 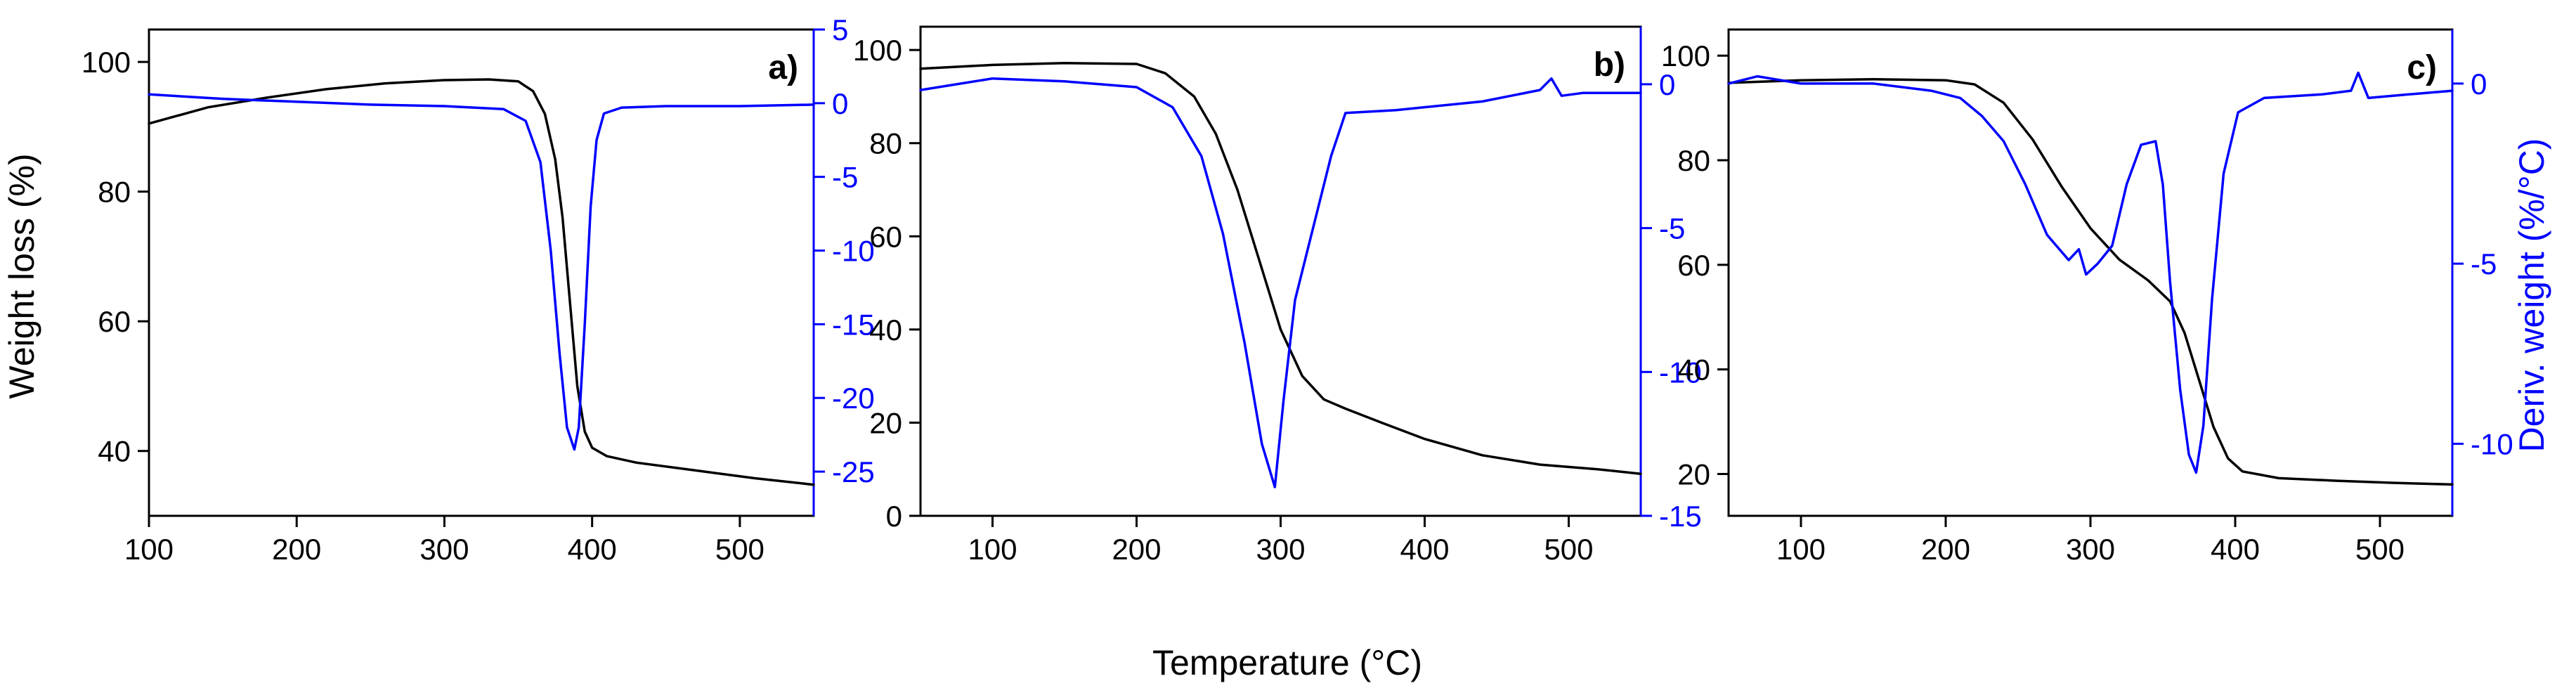 I want to click on x-axis-title: Temperature (°C), so click(x=1287, y=662).